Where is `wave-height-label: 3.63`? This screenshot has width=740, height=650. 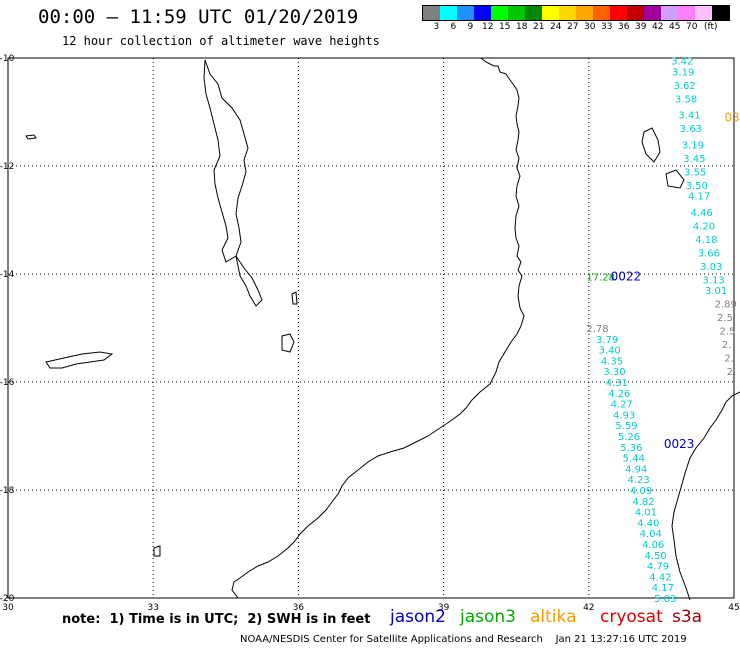
wave-height-label: 3.63 is located at coordinates (691, 129).